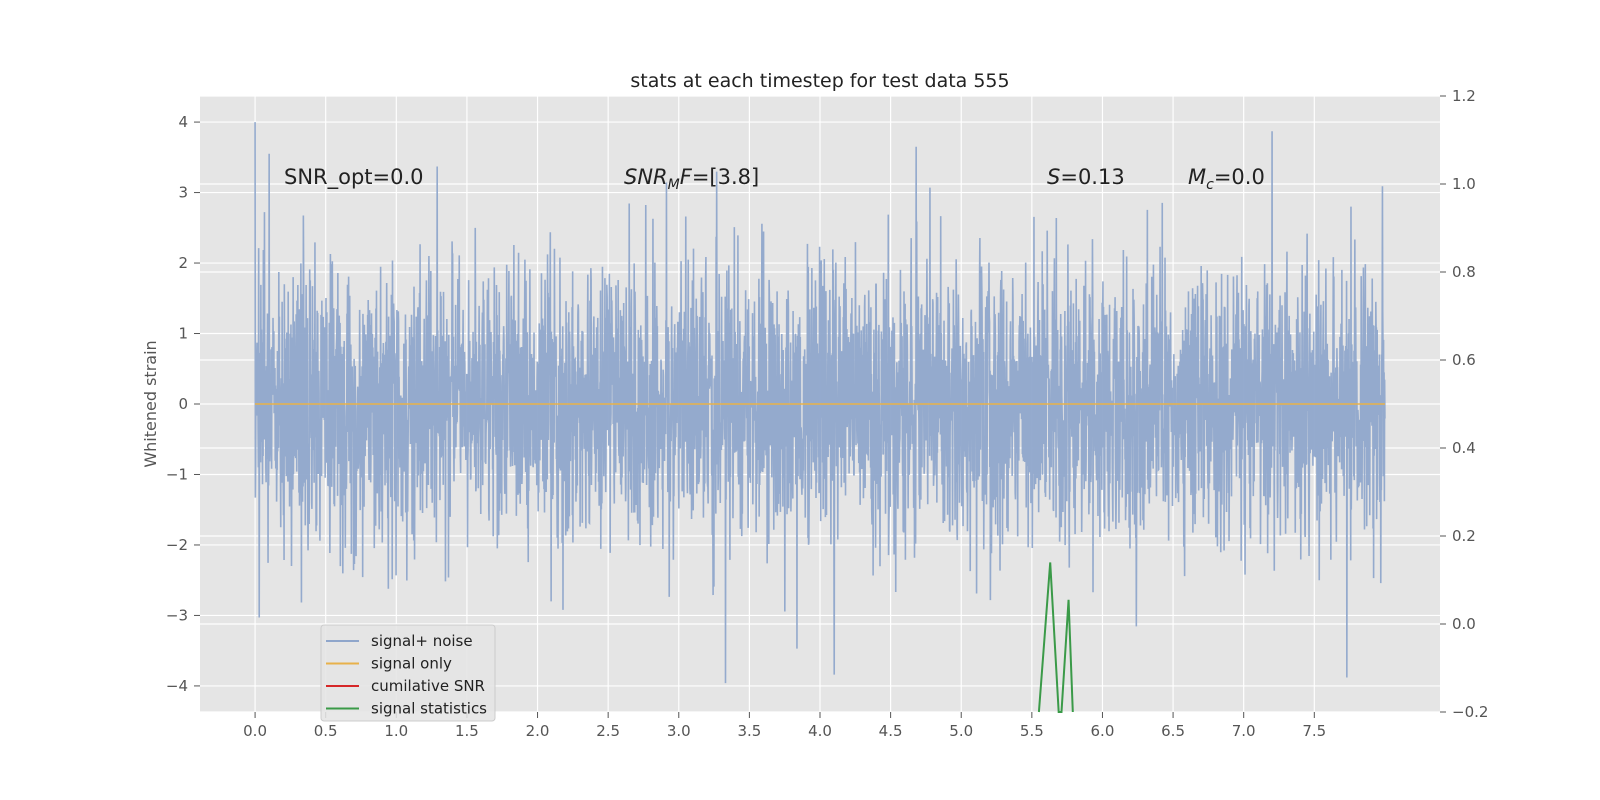 The image size is (1600, 800). What do you see at coordinates (1210, 185) in the screenshot?
I see `mc-subscript: c` at bounding box center [1210, 185].